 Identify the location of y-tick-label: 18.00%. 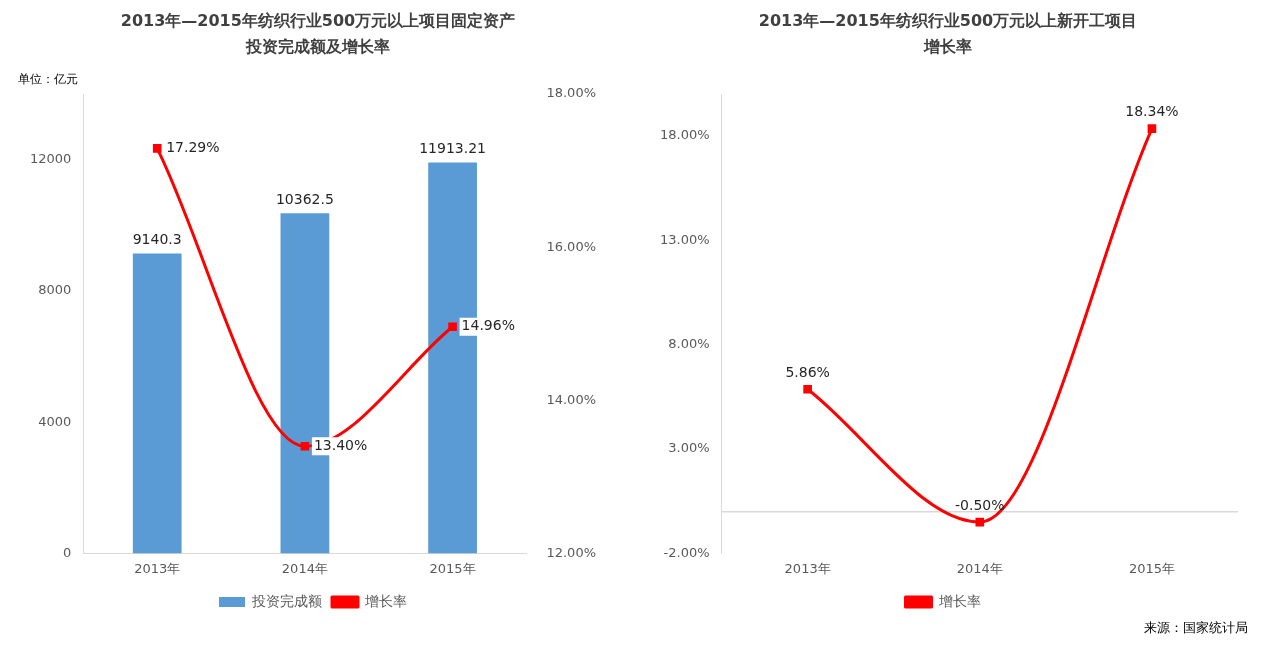
(684, 135).